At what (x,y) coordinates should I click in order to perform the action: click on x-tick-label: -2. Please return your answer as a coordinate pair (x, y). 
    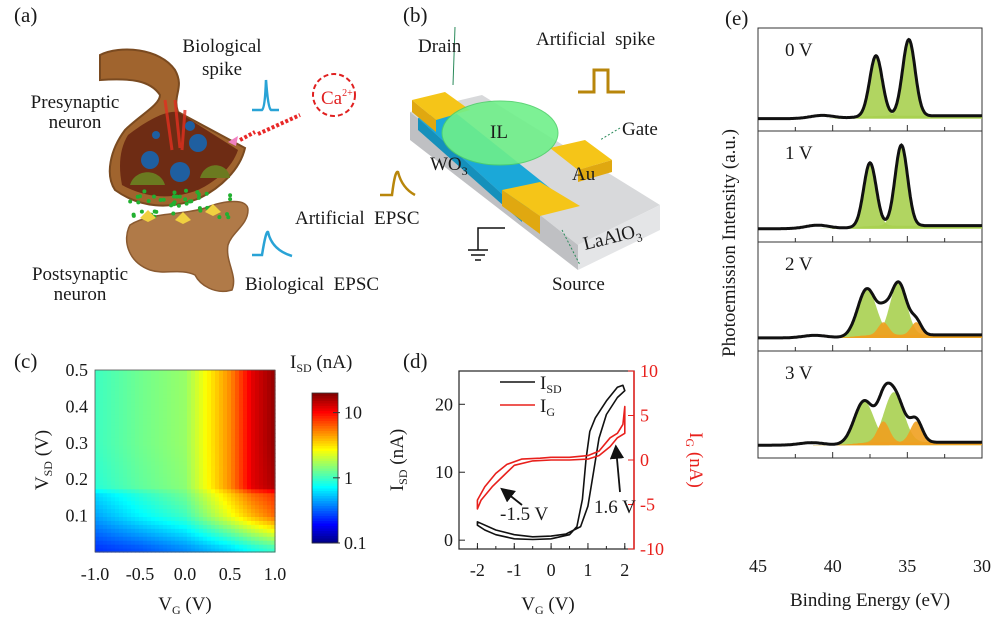
    Looking at the image, I should click on (477, 570).